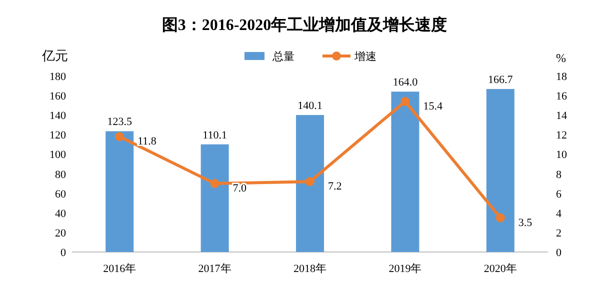  Describe the element at coordinates (559, 233) in the screenshot. I see `y2-tick-label: 2` at that location.